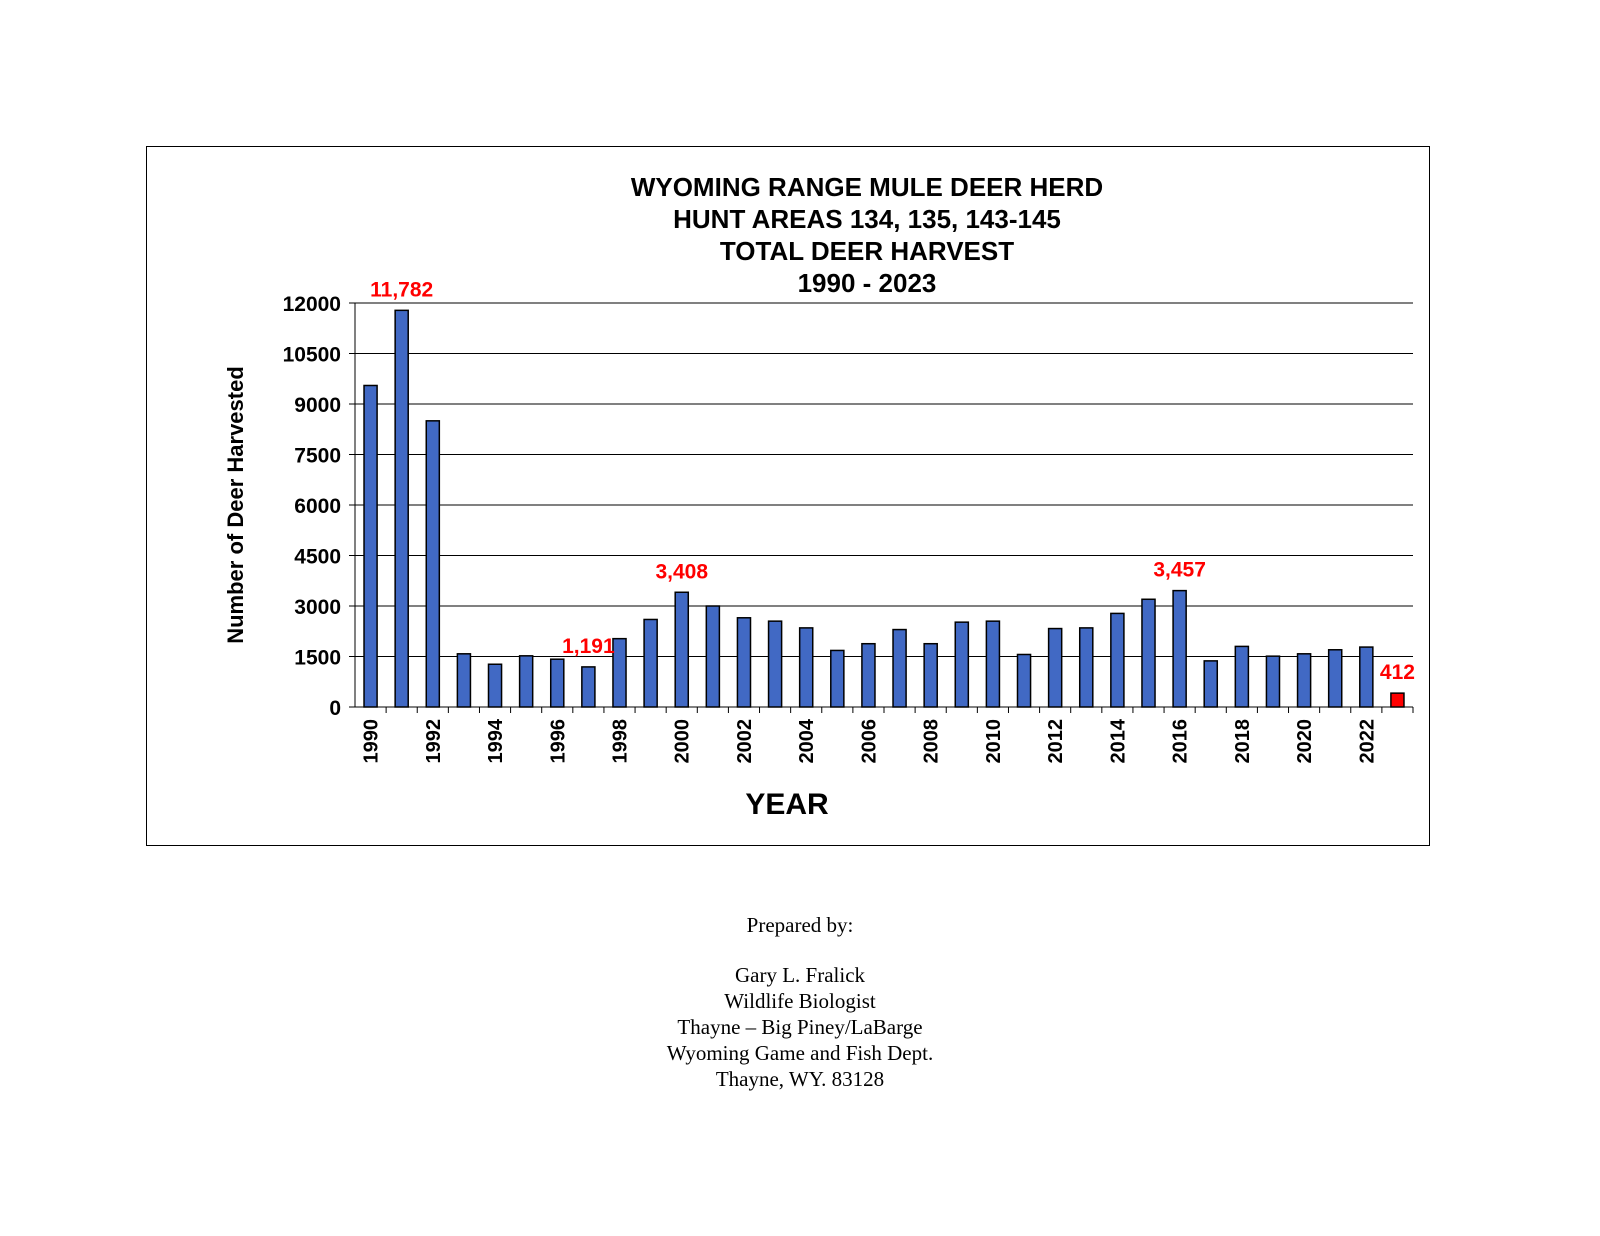 The height and width of the screenshot is (1236, 1600). I want to click on chart-title-line: TOTAL DEER HARVEST, so click(867, 251).